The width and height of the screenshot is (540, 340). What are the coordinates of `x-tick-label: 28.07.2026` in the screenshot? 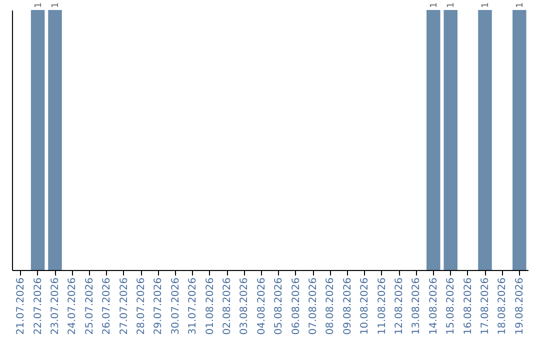 It's located at (141, 306).